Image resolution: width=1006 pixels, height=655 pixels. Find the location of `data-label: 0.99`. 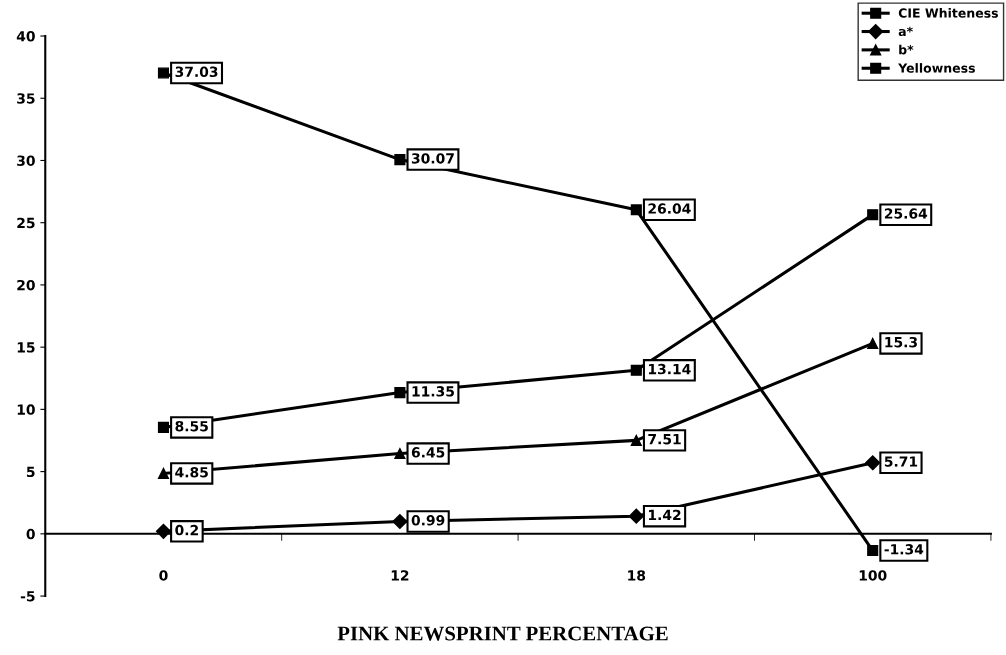

data-label: 0.99 is located at coordinates (428, 520).